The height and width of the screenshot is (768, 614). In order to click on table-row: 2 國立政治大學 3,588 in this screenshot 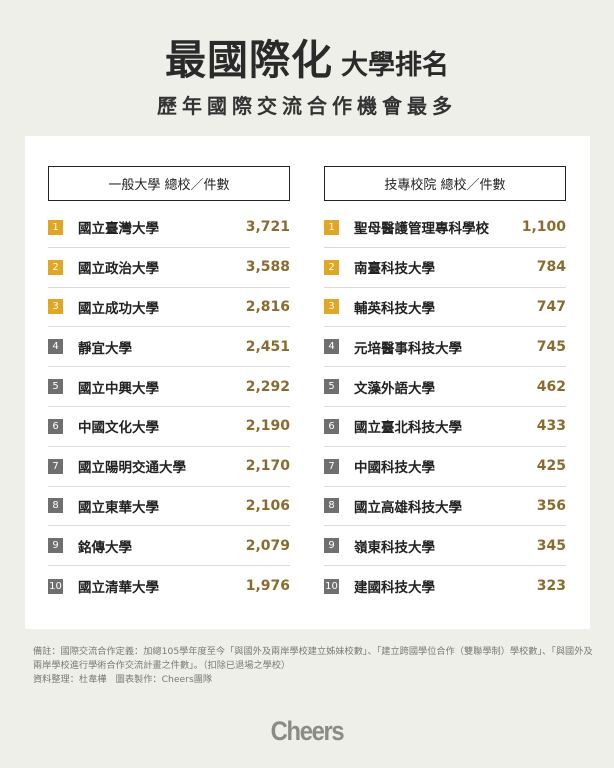, I will do `click(169, 268)`.